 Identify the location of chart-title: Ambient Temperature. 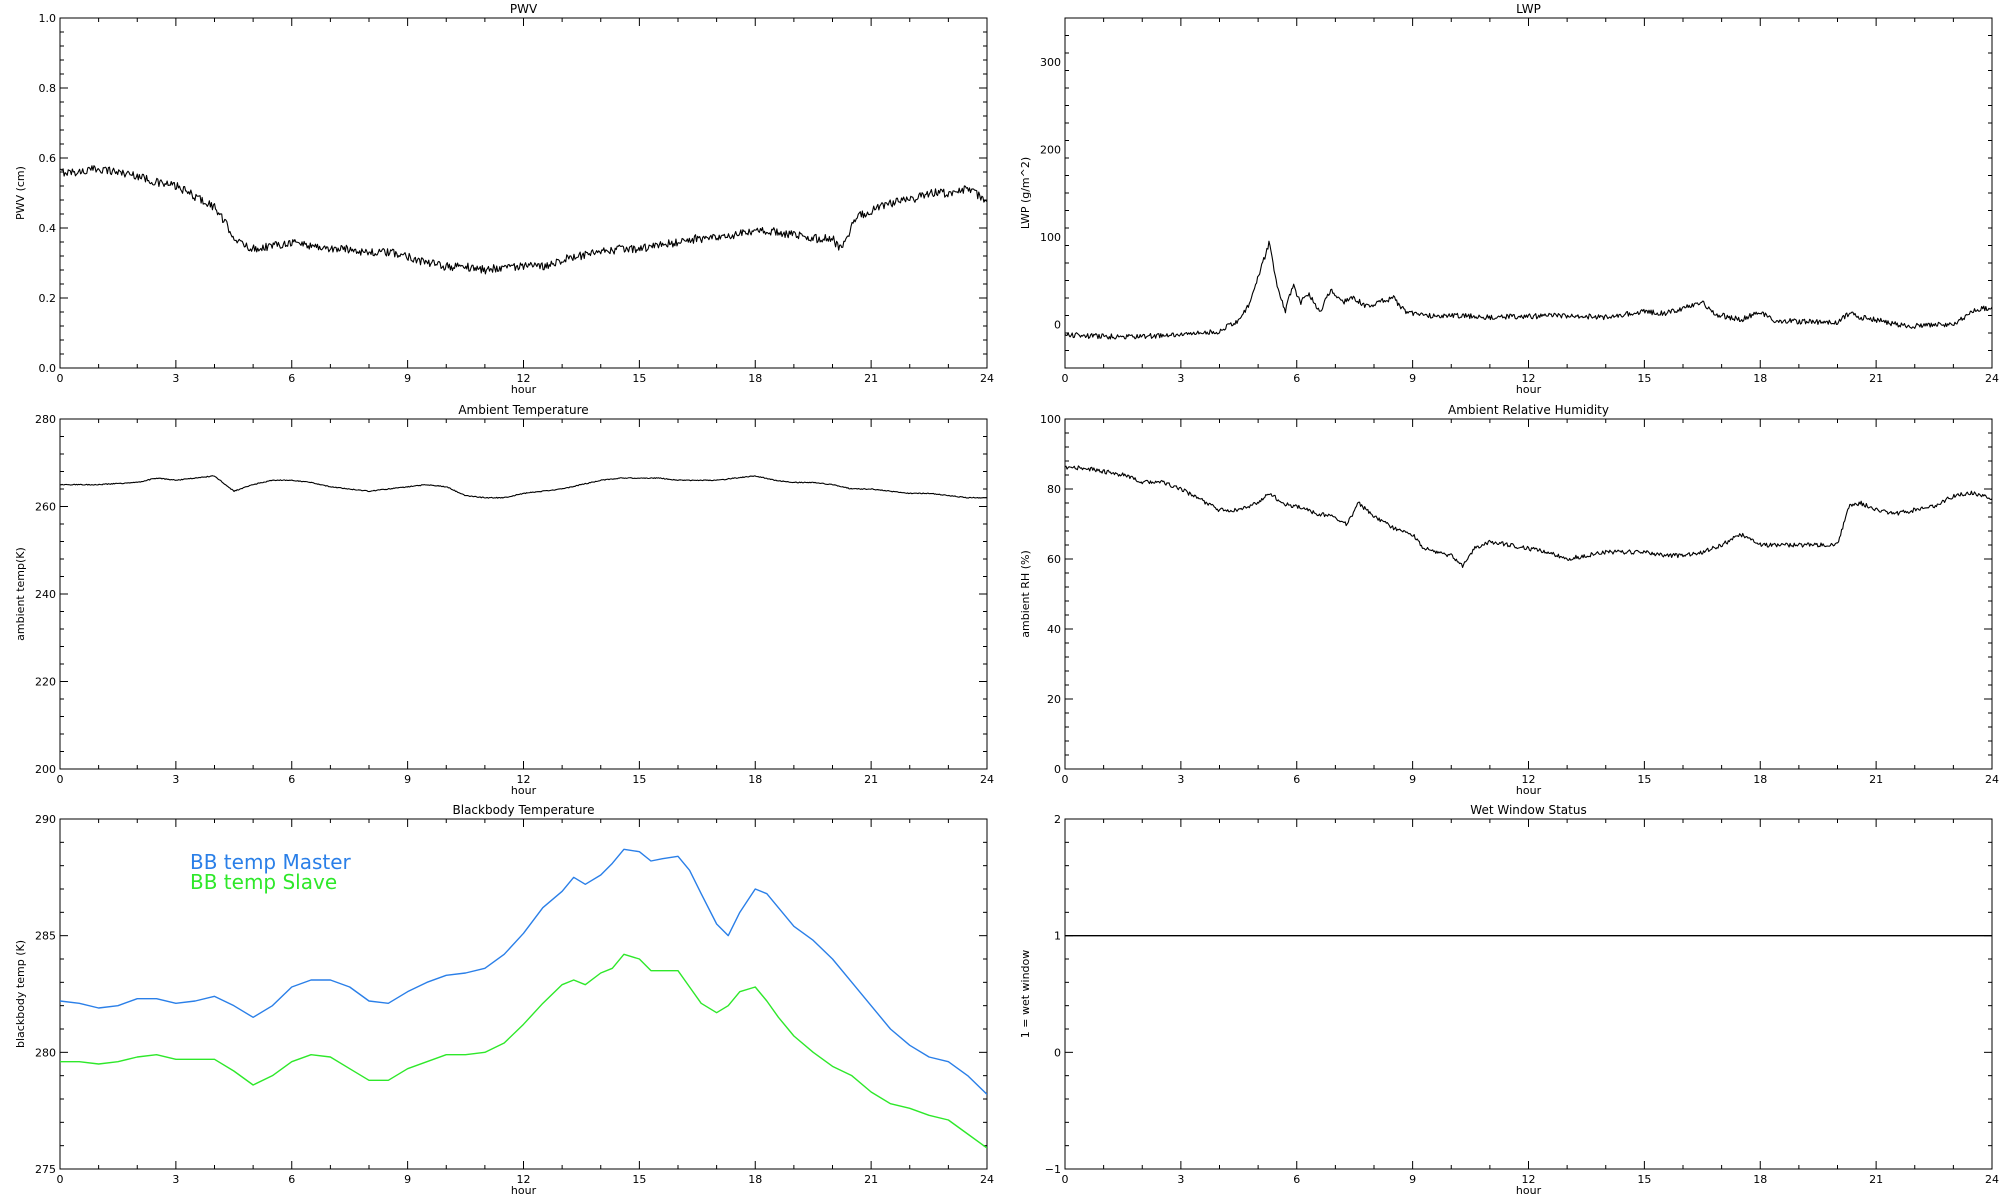
(523, 410).